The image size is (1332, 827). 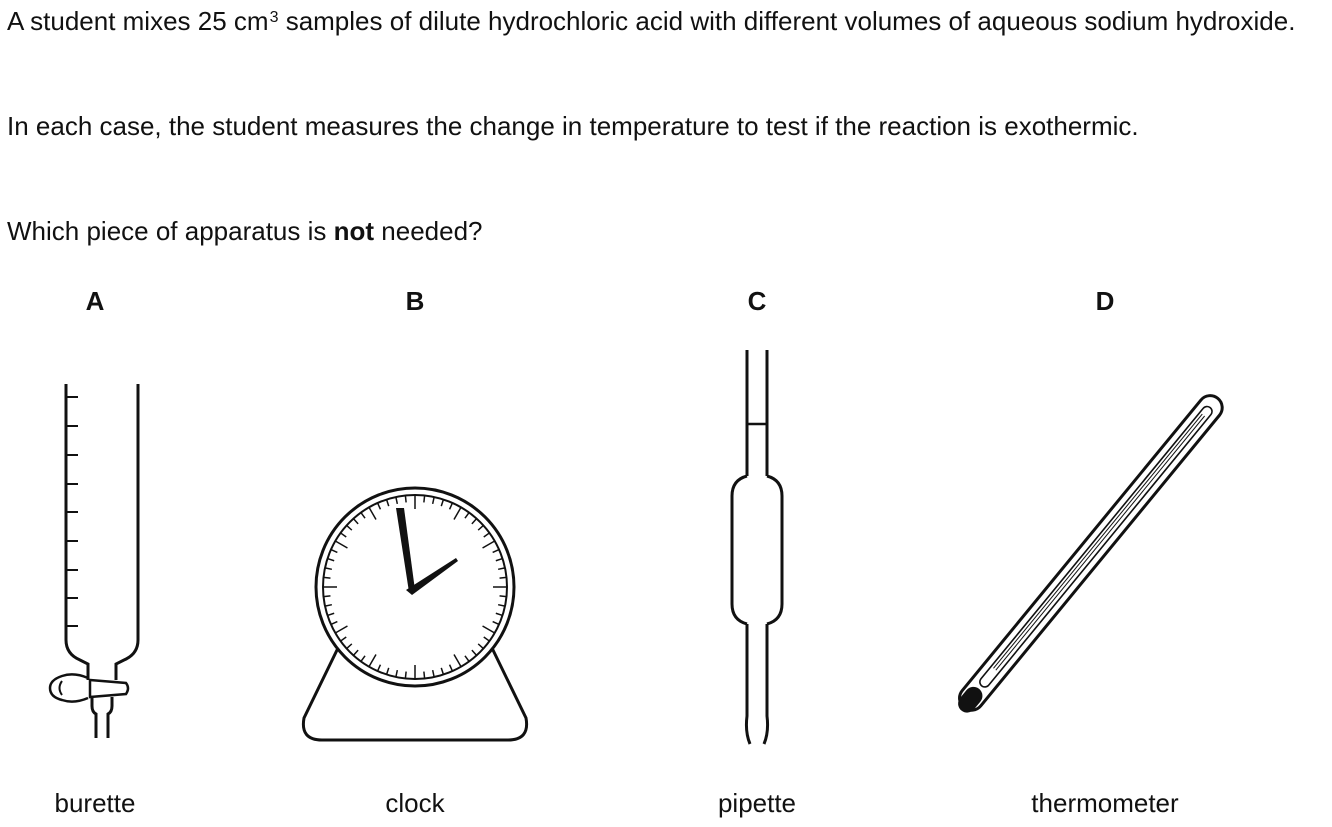 I want to click on option-letter-d: D, so click(x=1105, y=301).